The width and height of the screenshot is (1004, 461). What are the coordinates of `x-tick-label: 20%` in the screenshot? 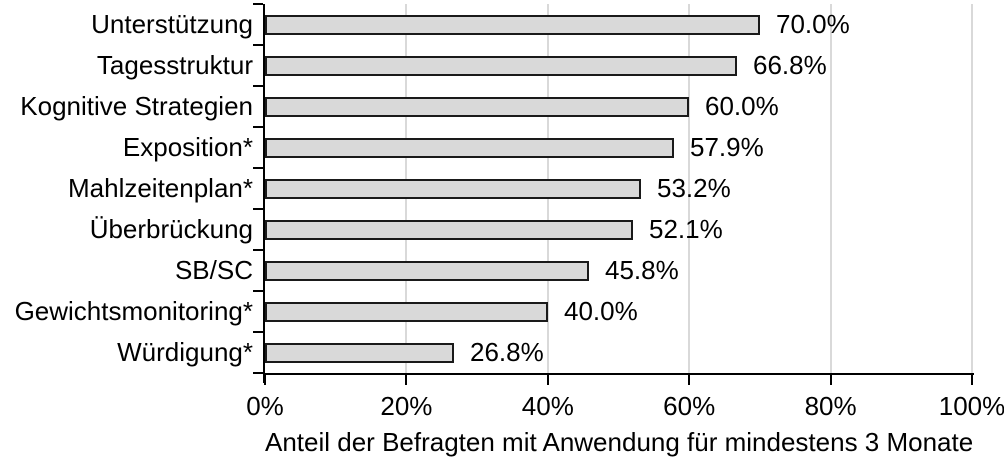 It's located at (406, 406).